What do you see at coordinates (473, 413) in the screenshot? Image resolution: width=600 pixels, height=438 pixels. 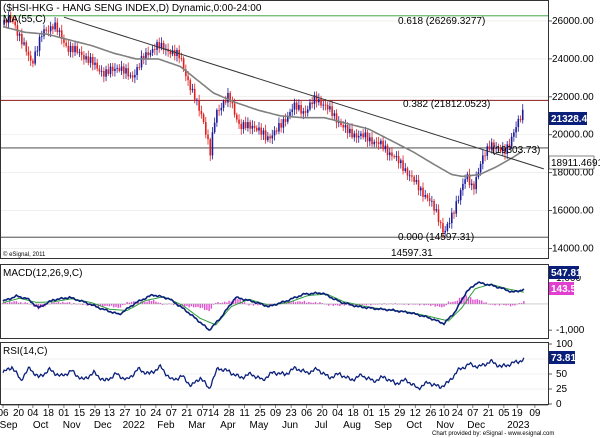 I see `x-tick-day: 07` at bounding box center [473, 413].